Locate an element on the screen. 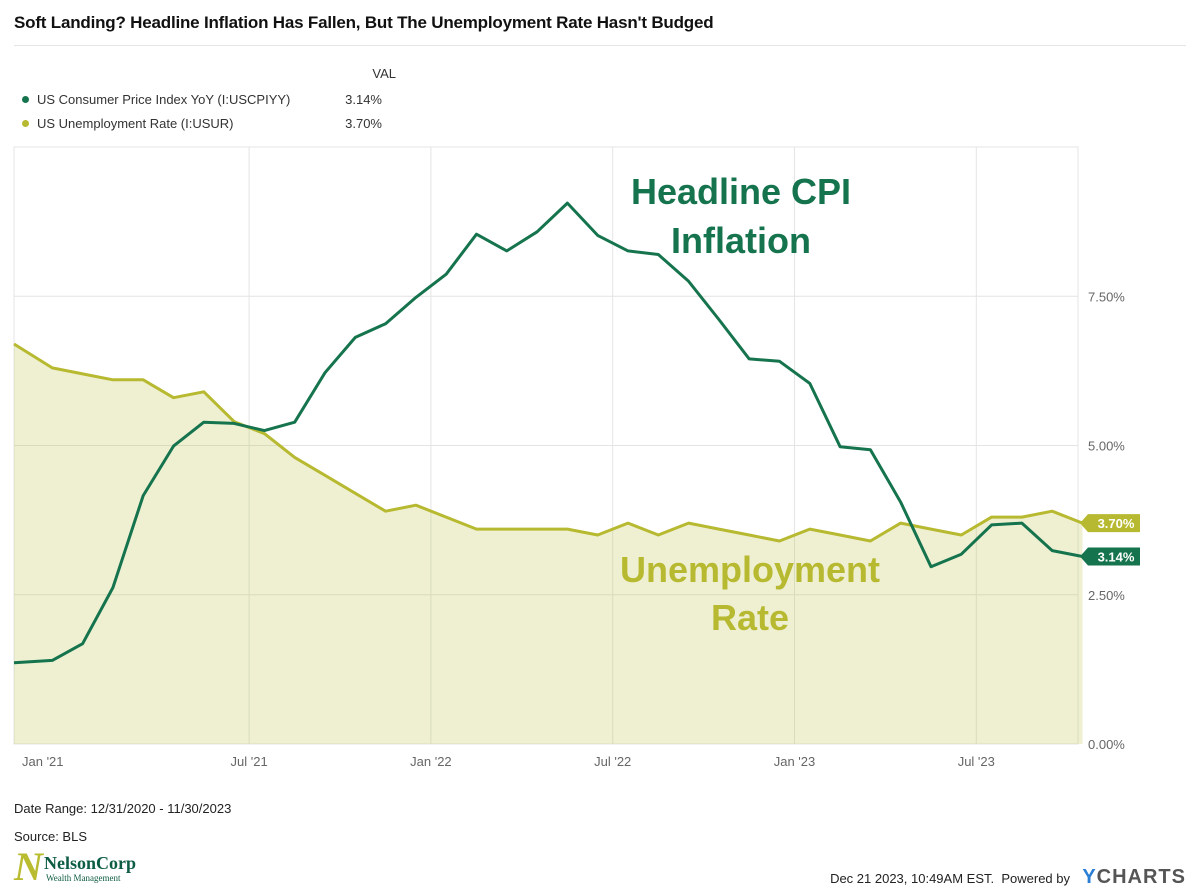  unemployment-last-value-label: 3.70% is located at coordinates (1116, 523).